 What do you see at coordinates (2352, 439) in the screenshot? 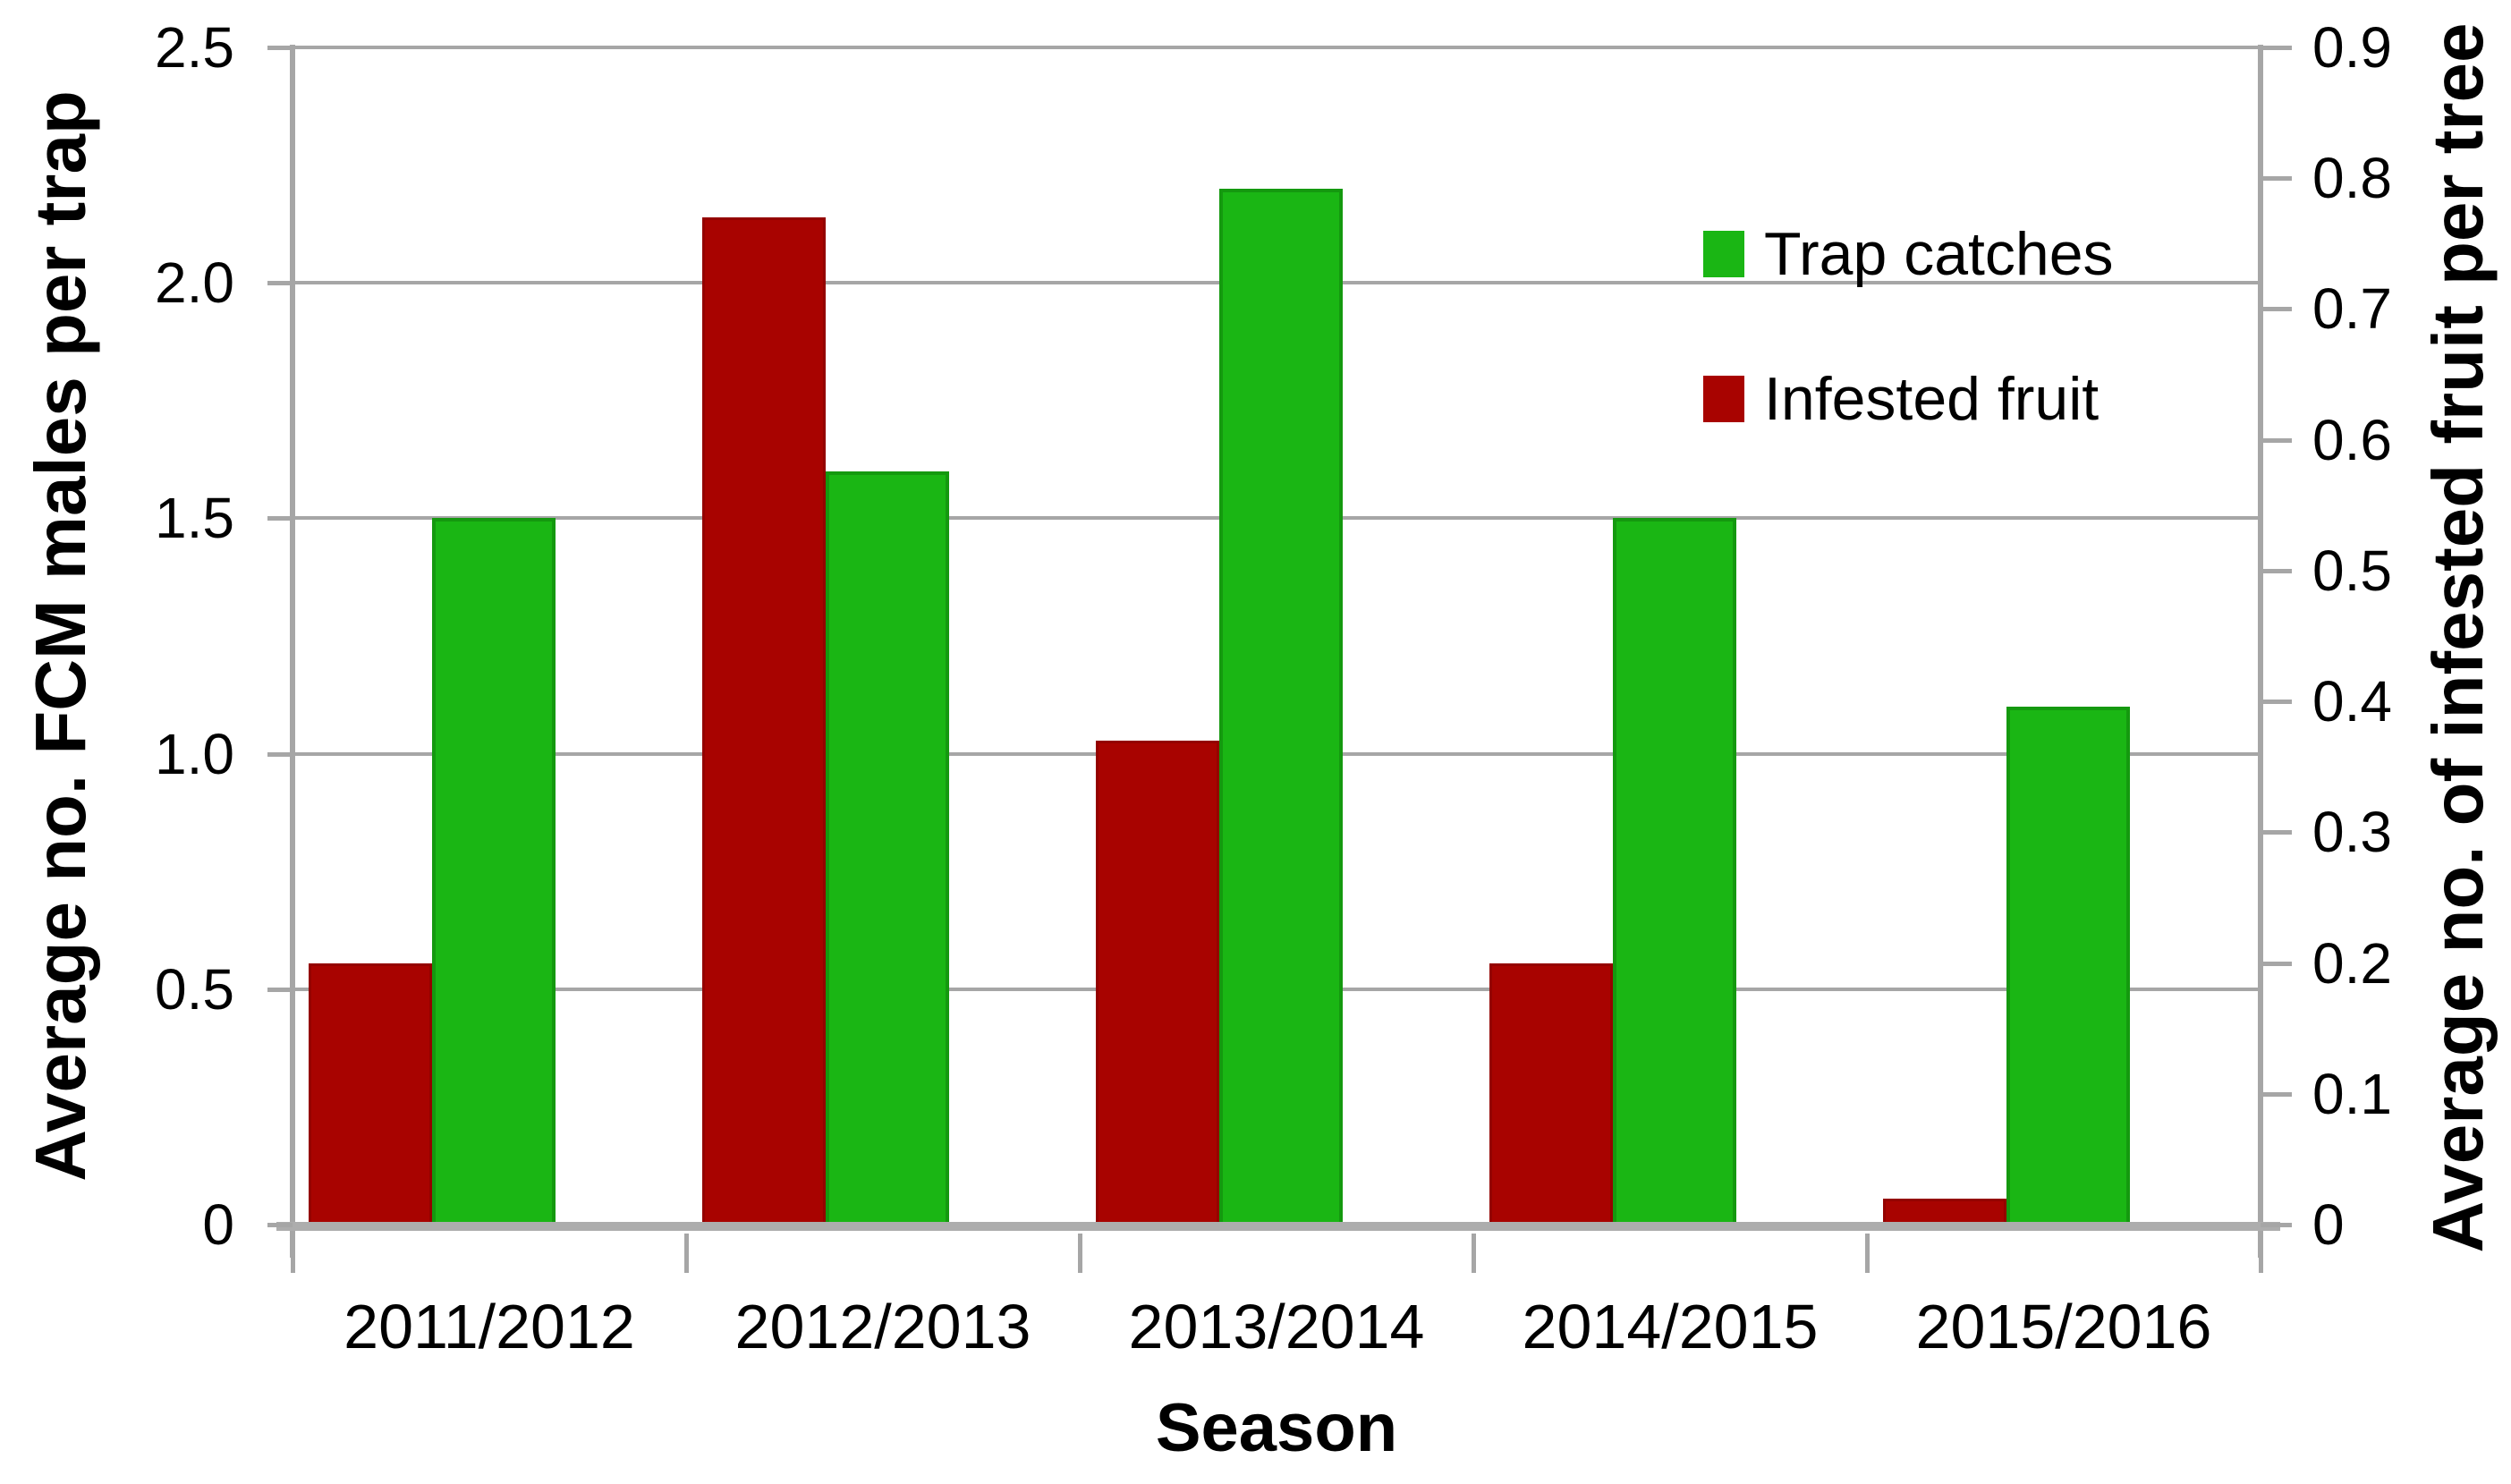
I see `right-axis-tick-label: 0.6` at bounding box center [2352, 439].